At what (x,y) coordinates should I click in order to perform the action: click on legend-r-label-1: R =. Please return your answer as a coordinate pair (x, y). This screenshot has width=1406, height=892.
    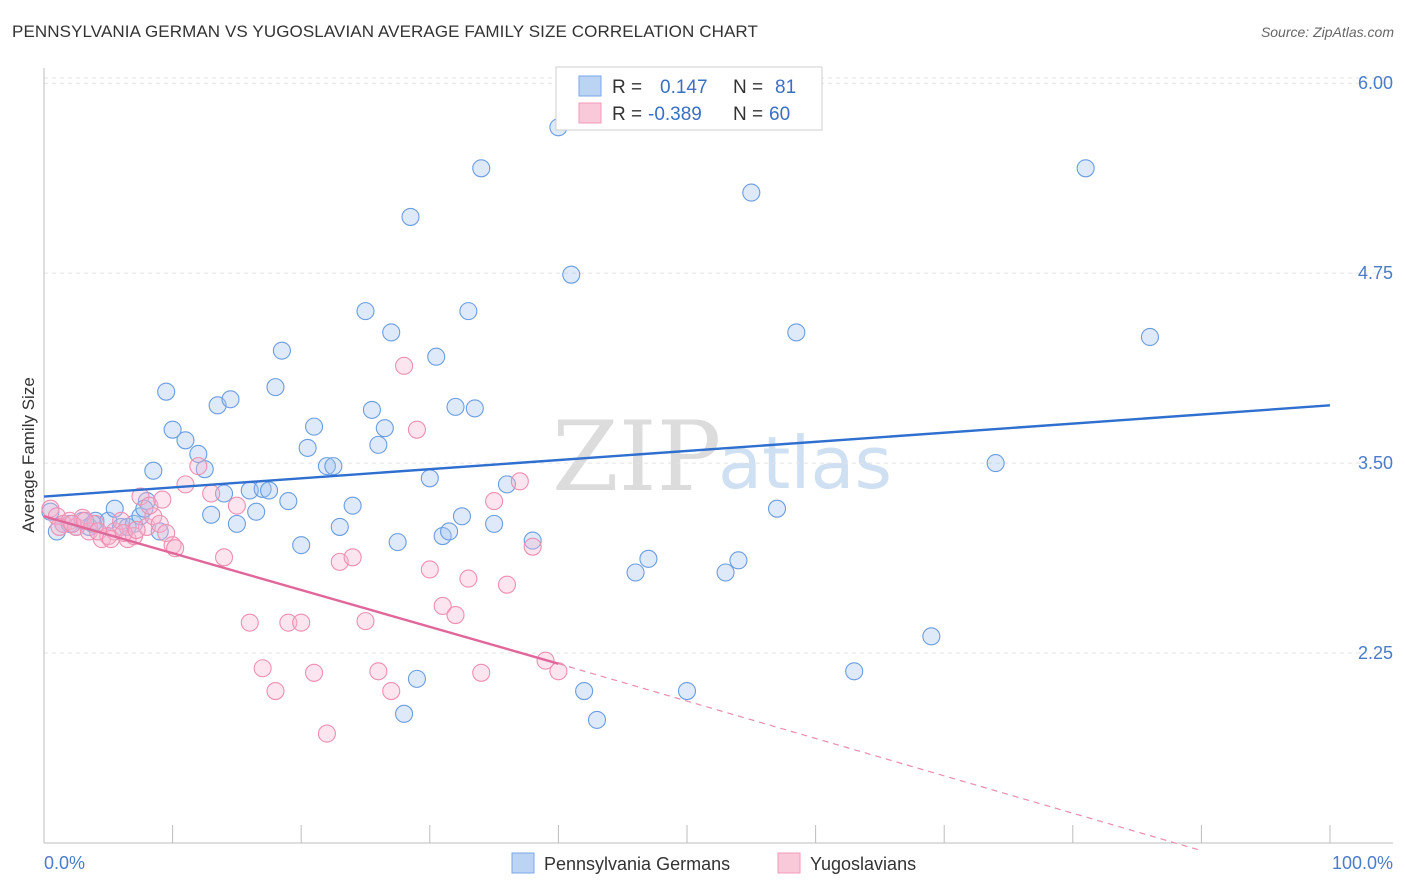
    Looking at the image, I should click on (627, 87).